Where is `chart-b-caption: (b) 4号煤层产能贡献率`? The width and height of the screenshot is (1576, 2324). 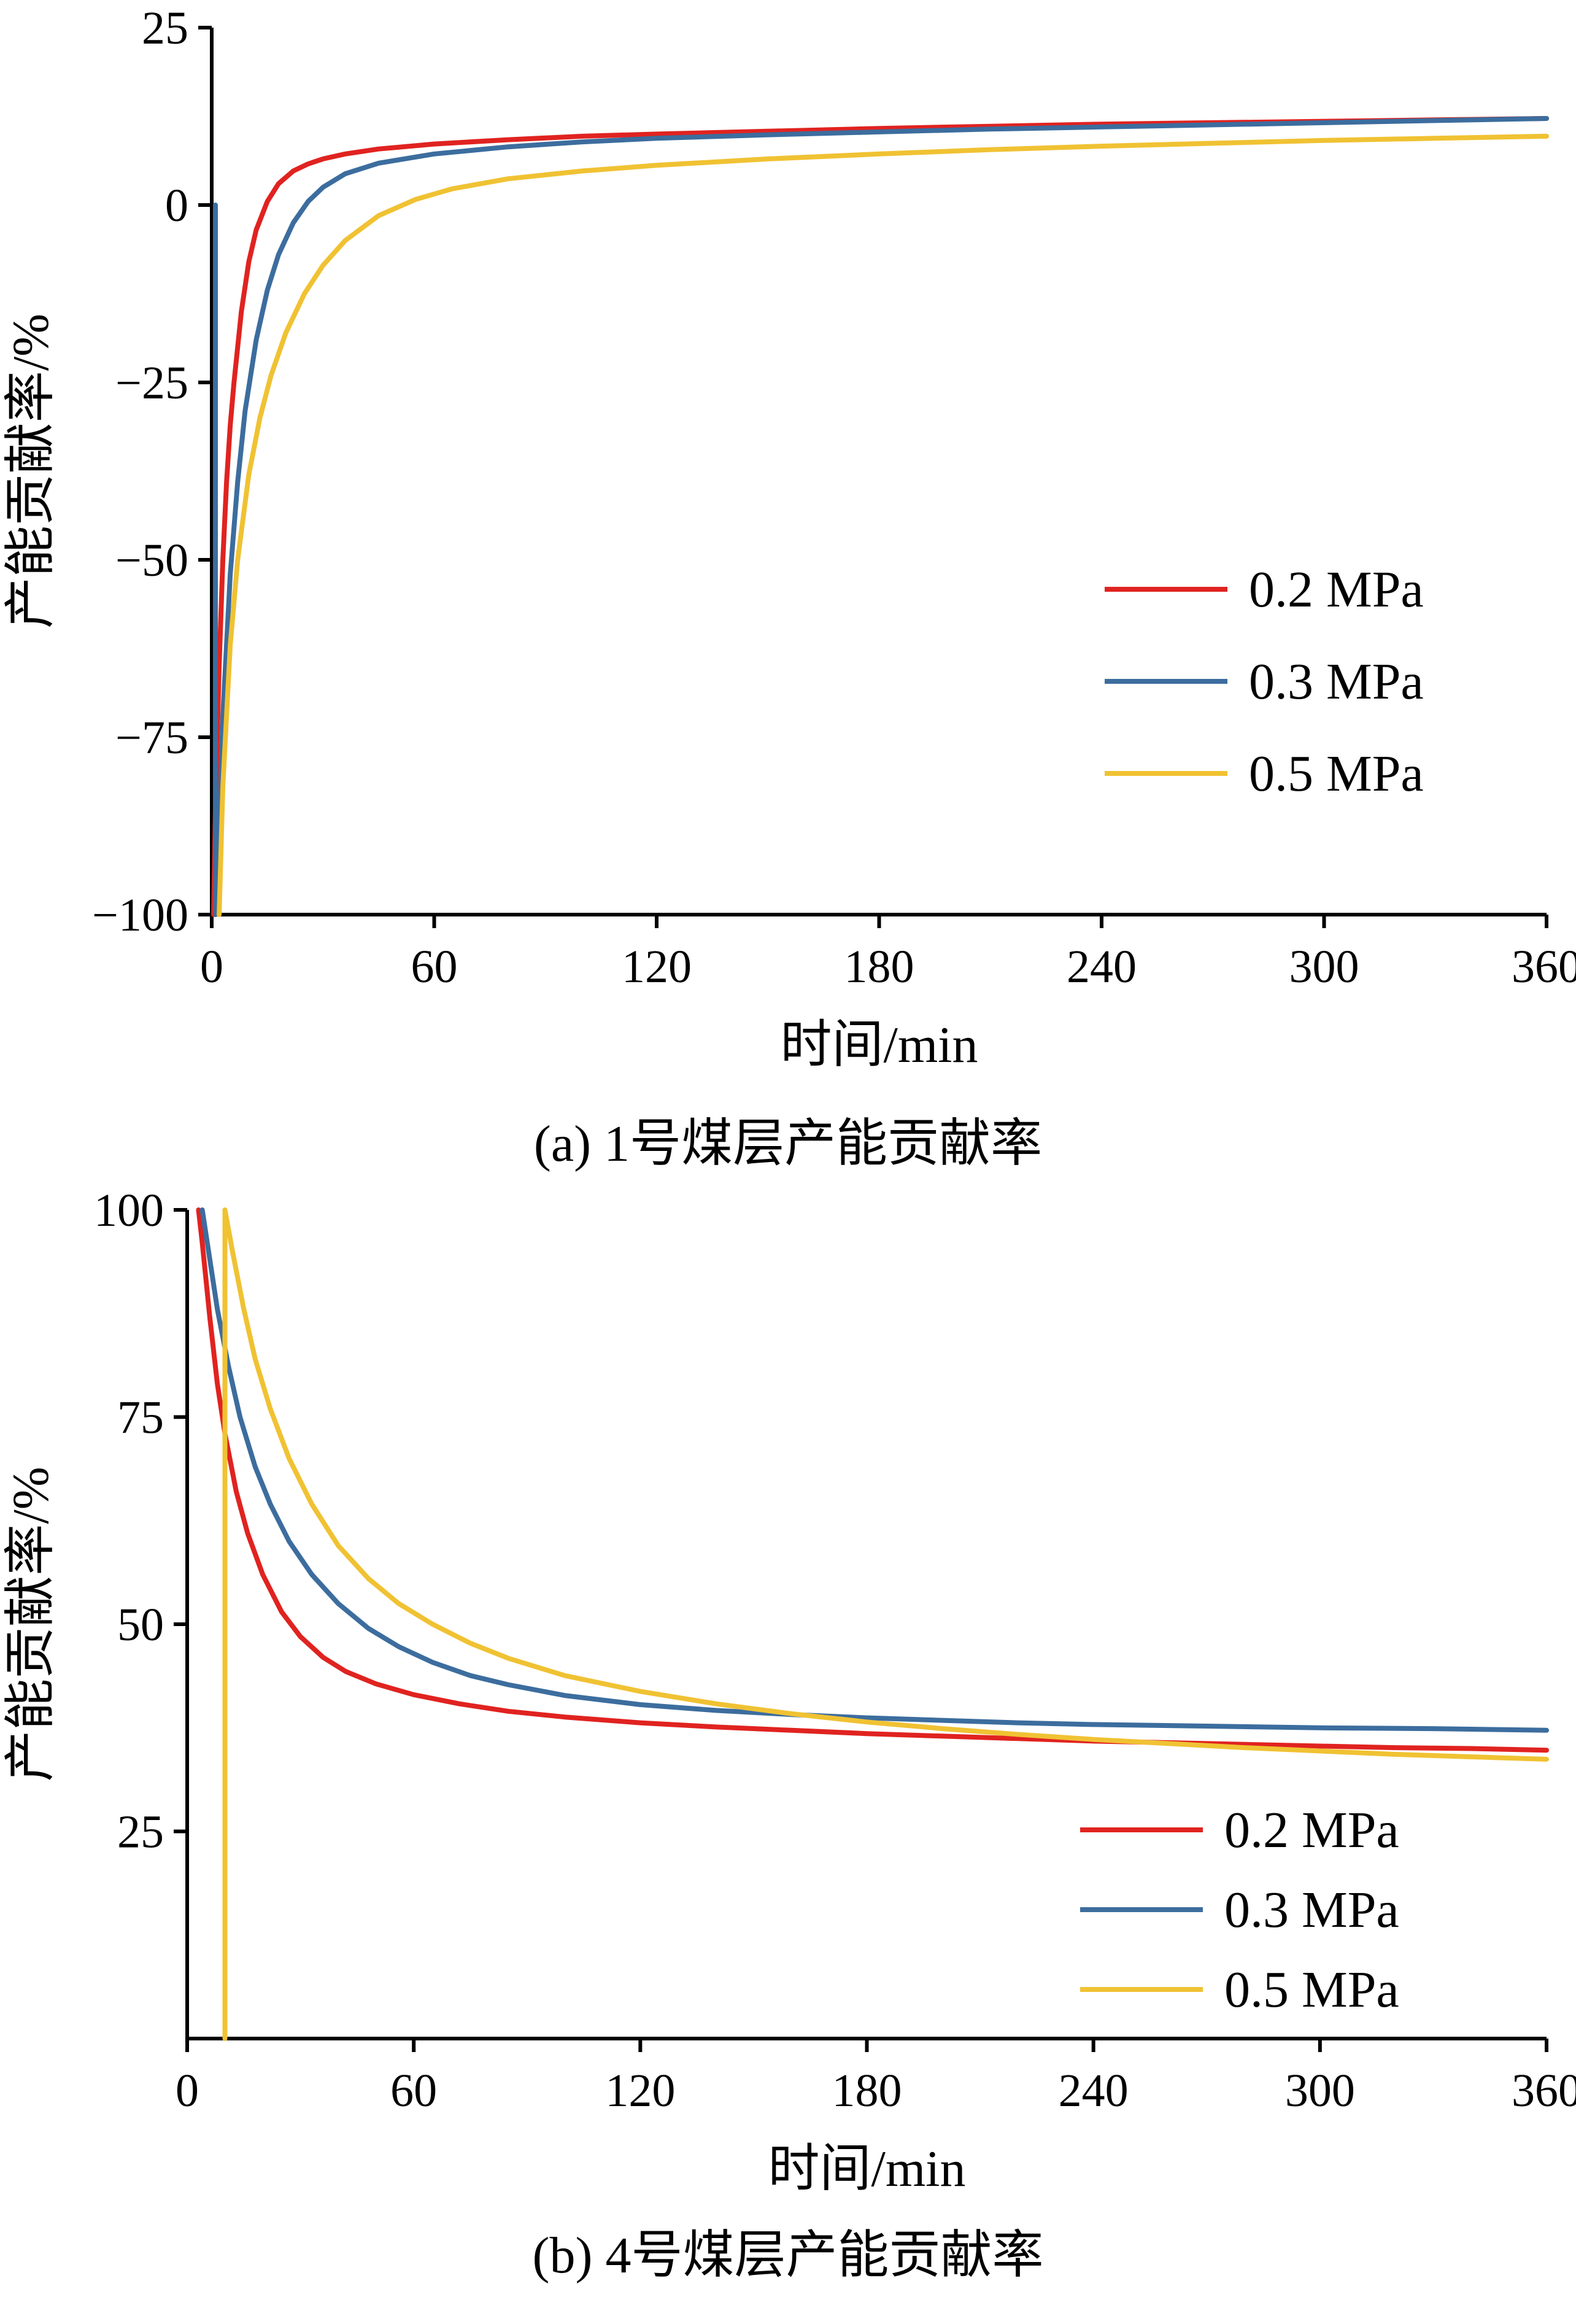 chart-b-caption: (b) 4号煤层产能贡献率 is located at coordinates (788, 2255).